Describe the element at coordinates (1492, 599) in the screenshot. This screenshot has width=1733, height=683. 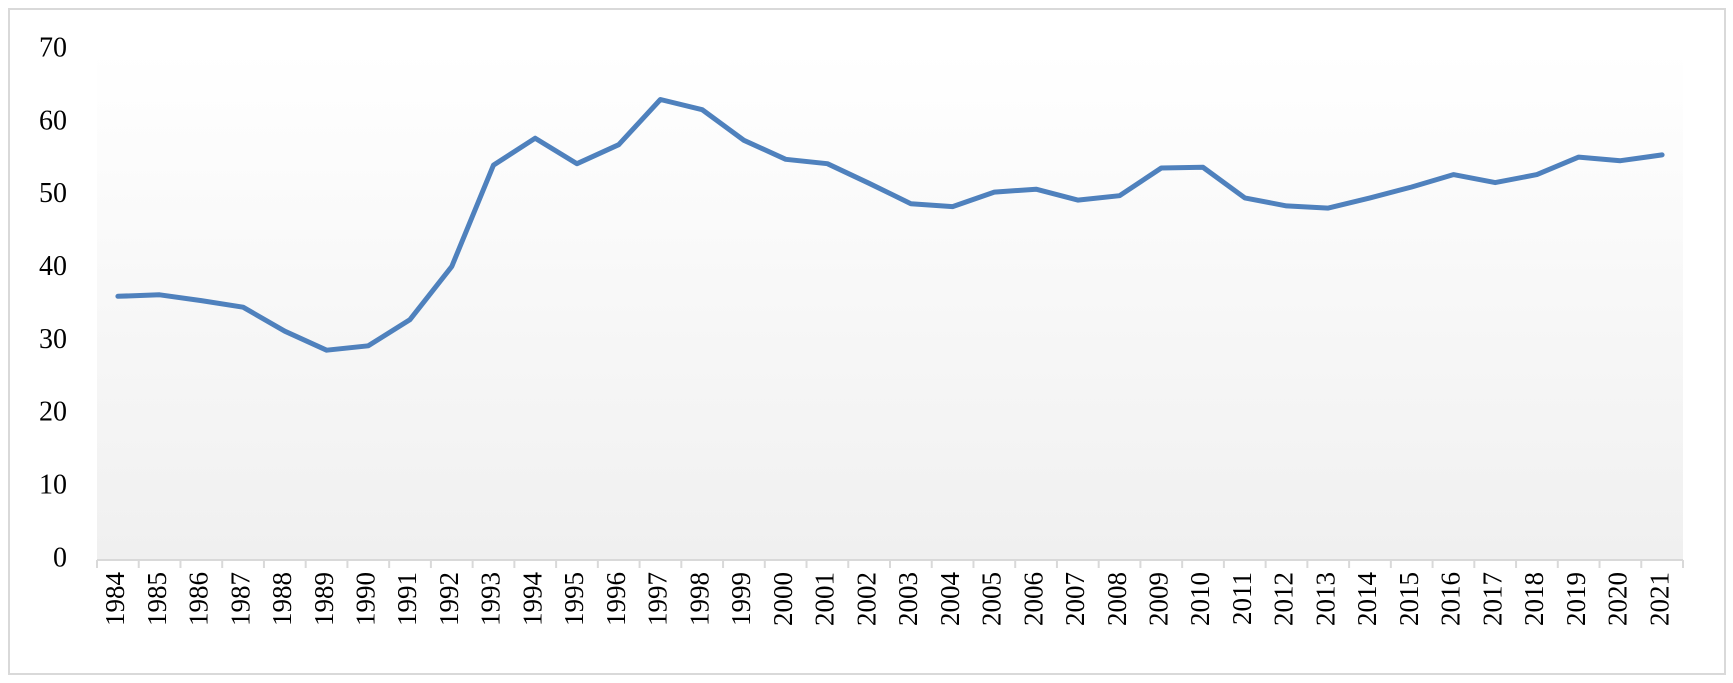
I see `x-tick-label: 2017` at that location.